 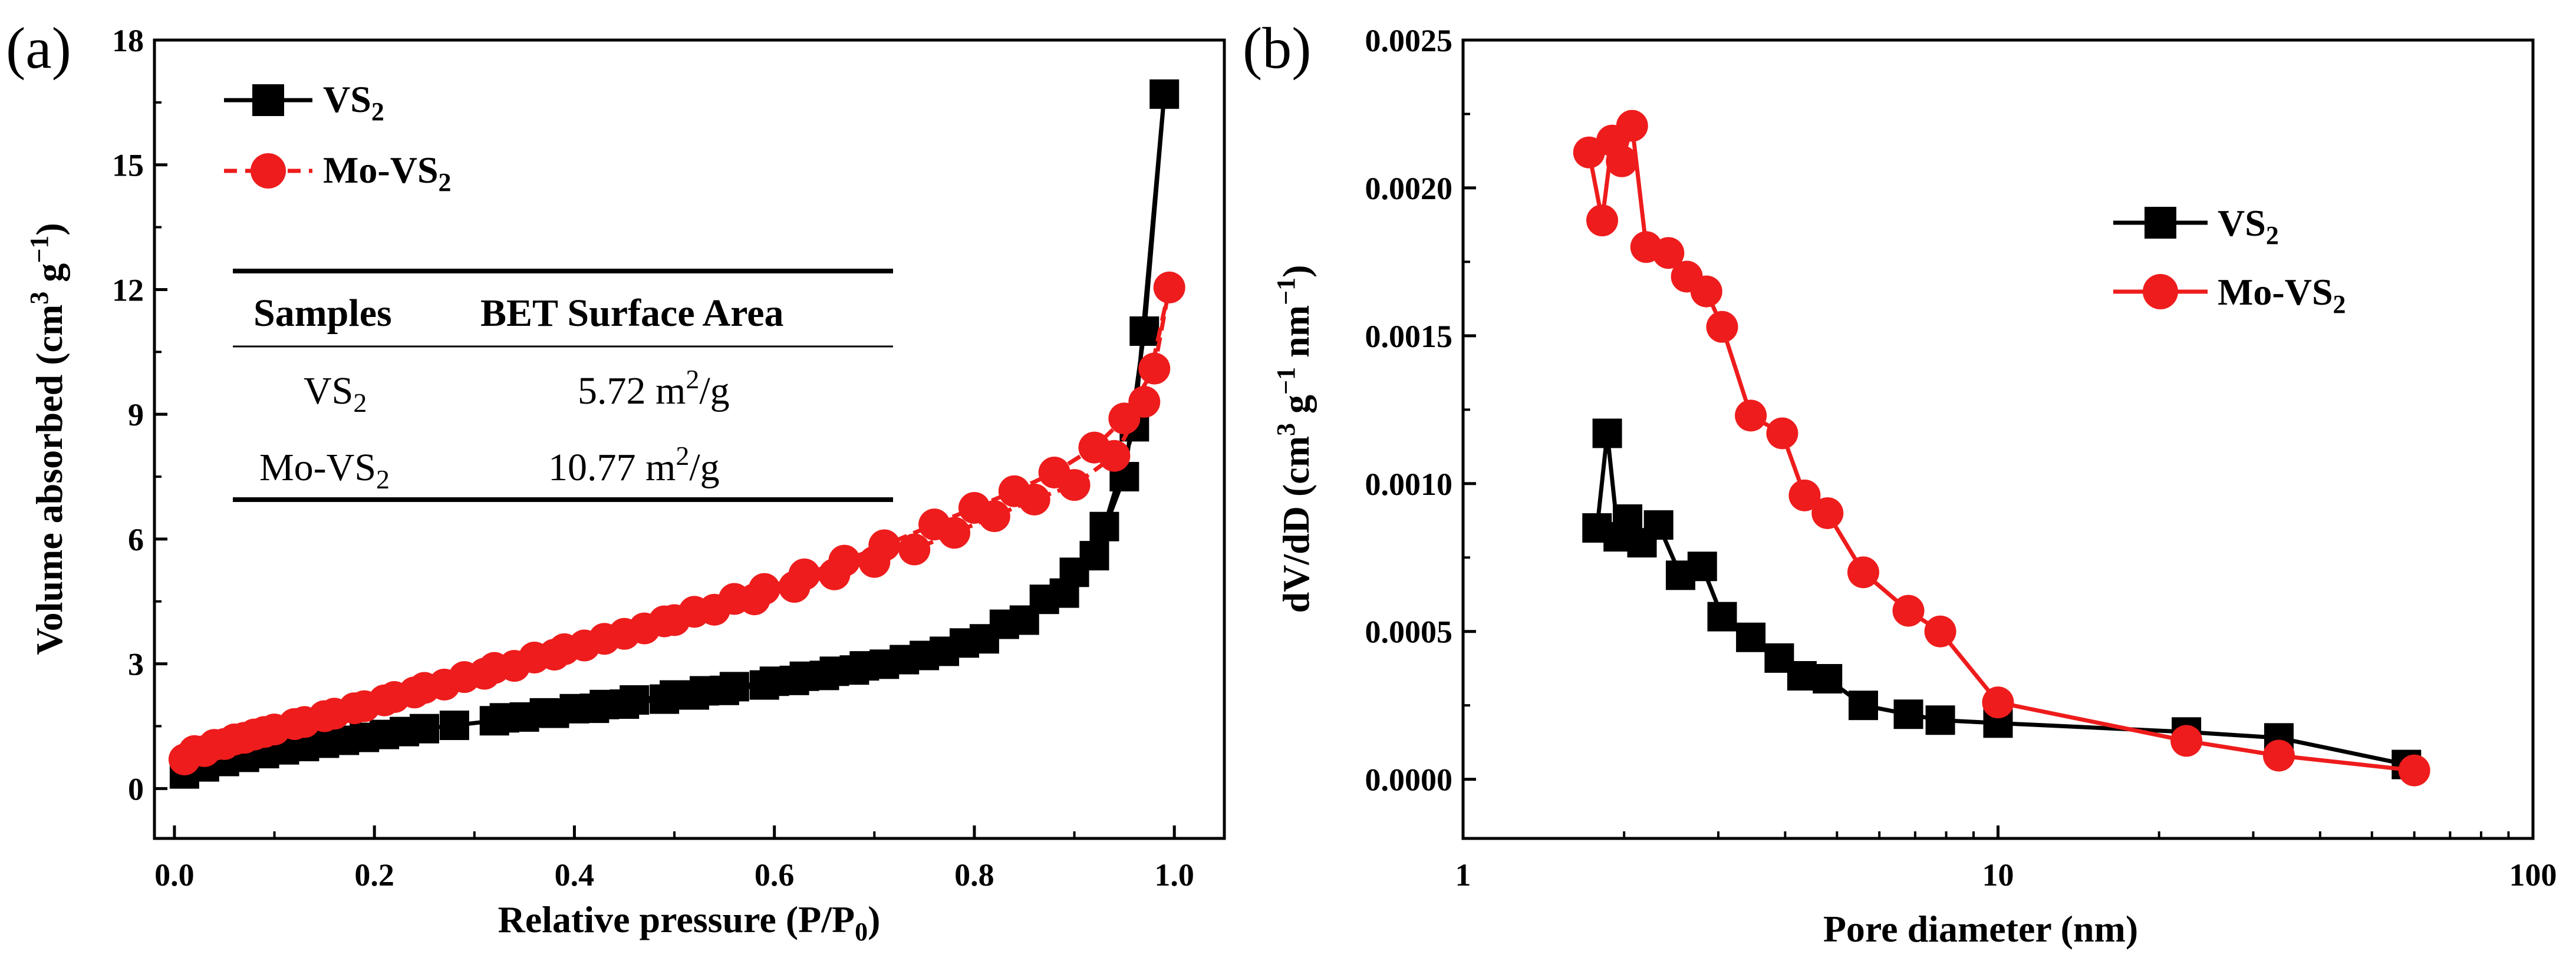 What do you see at coordinates (136, 414) in the screenshot?
I see `y-tick-label-a-3: 9` at bounding box center [136, 414].